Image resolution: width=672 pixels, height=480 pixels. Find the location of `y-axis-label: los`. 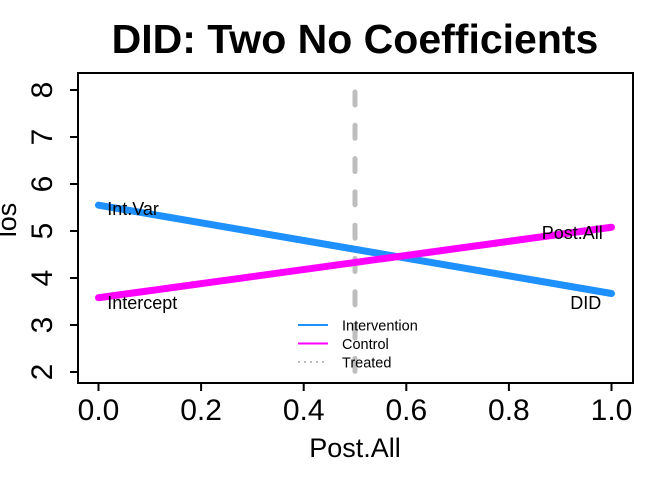

y-axis-label: los is located at coordinates (11, 220).